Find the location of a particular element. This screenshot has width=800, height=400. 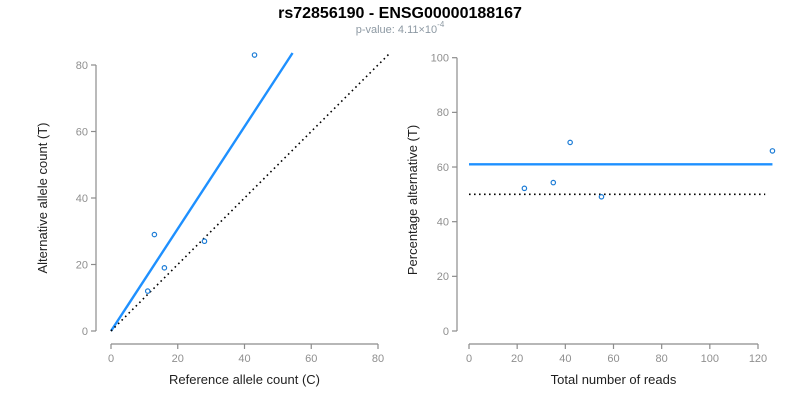

y-tick-label: 100 is located at coordinates (440, 59).